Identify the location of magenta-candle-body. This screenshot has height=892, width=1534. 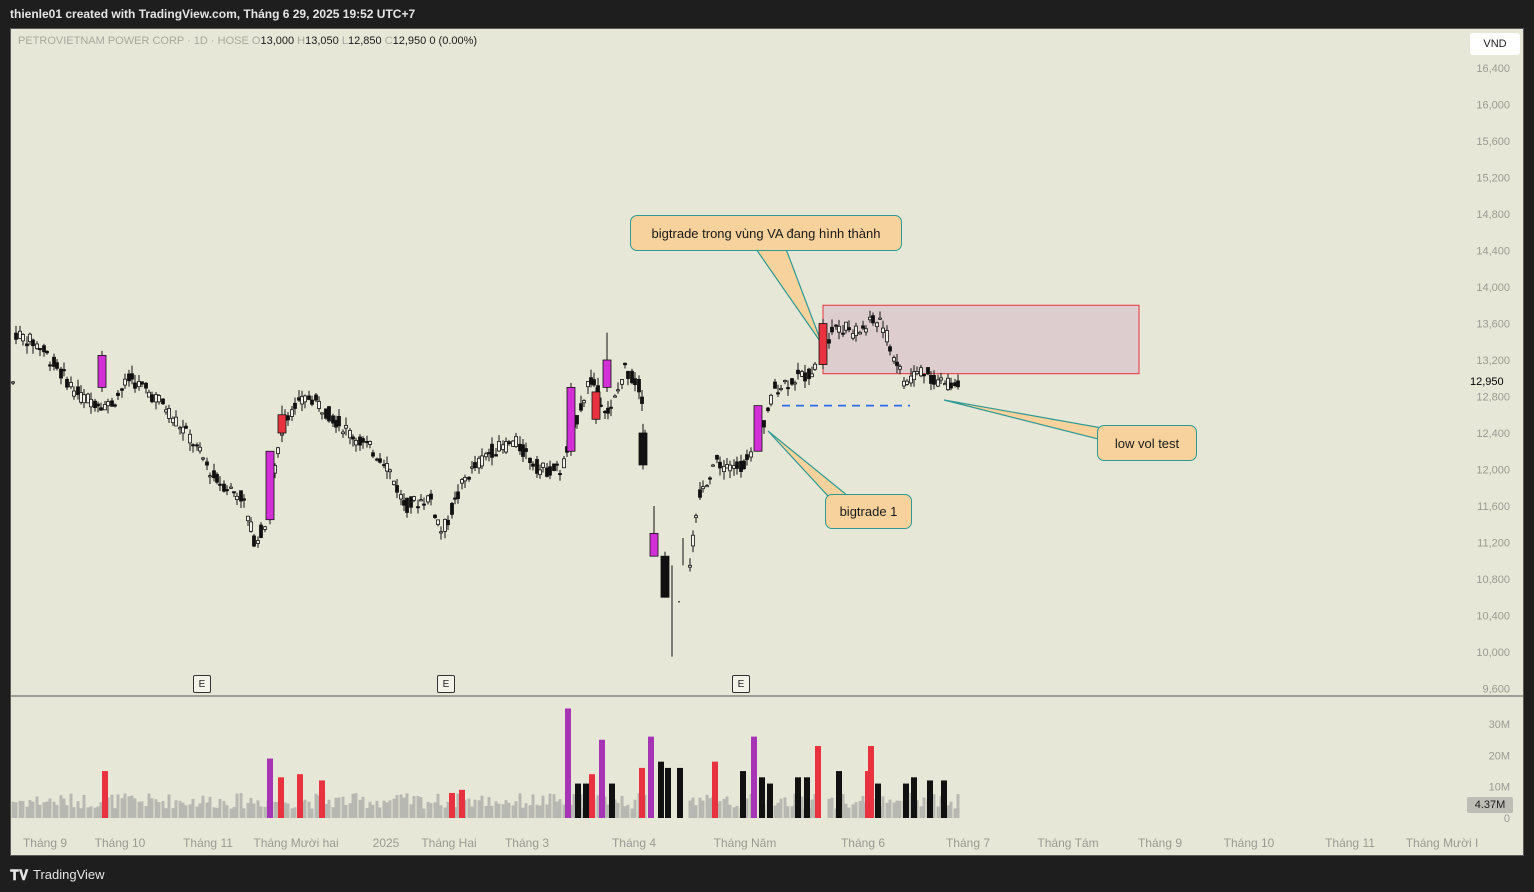
(102, 371).